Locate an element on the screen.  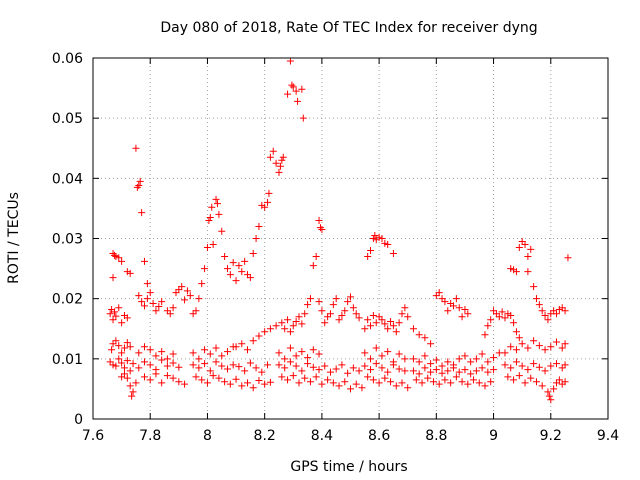
y-tick-label: 0.04 is located at coordinates (67, 179).